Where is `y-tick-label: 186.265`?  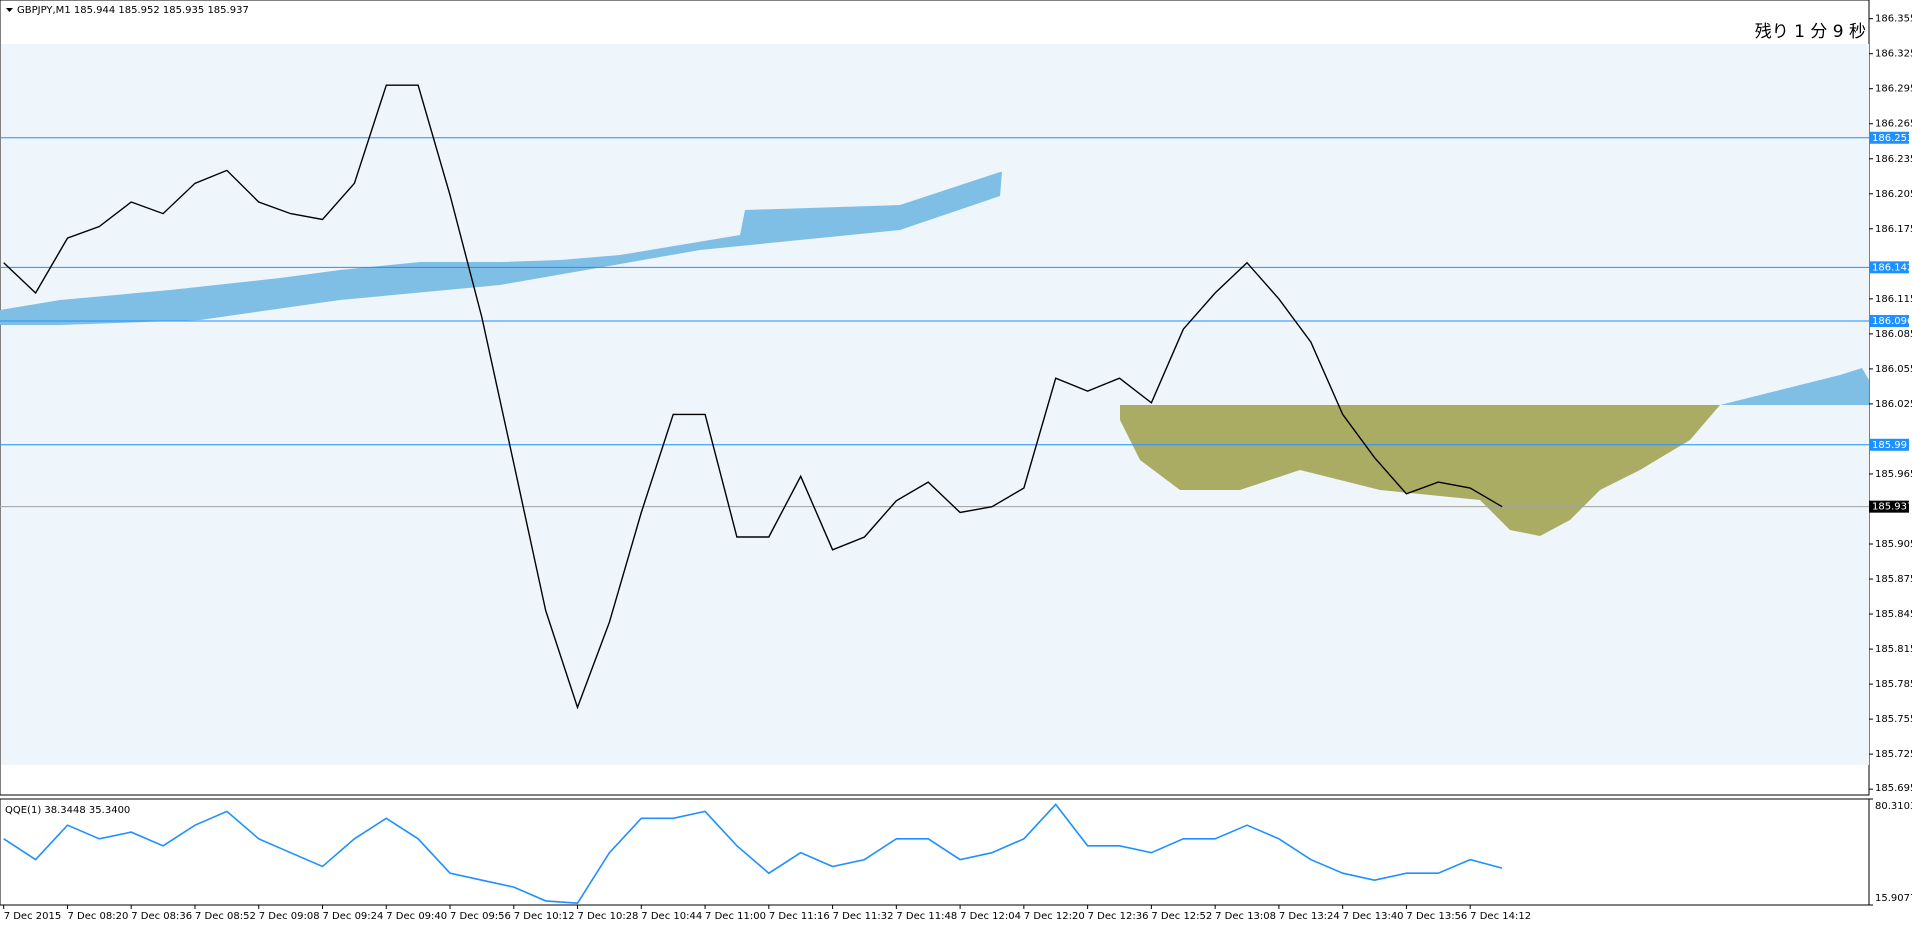 y-tick-label: 186.265 is located at coordinates (1893, 124).